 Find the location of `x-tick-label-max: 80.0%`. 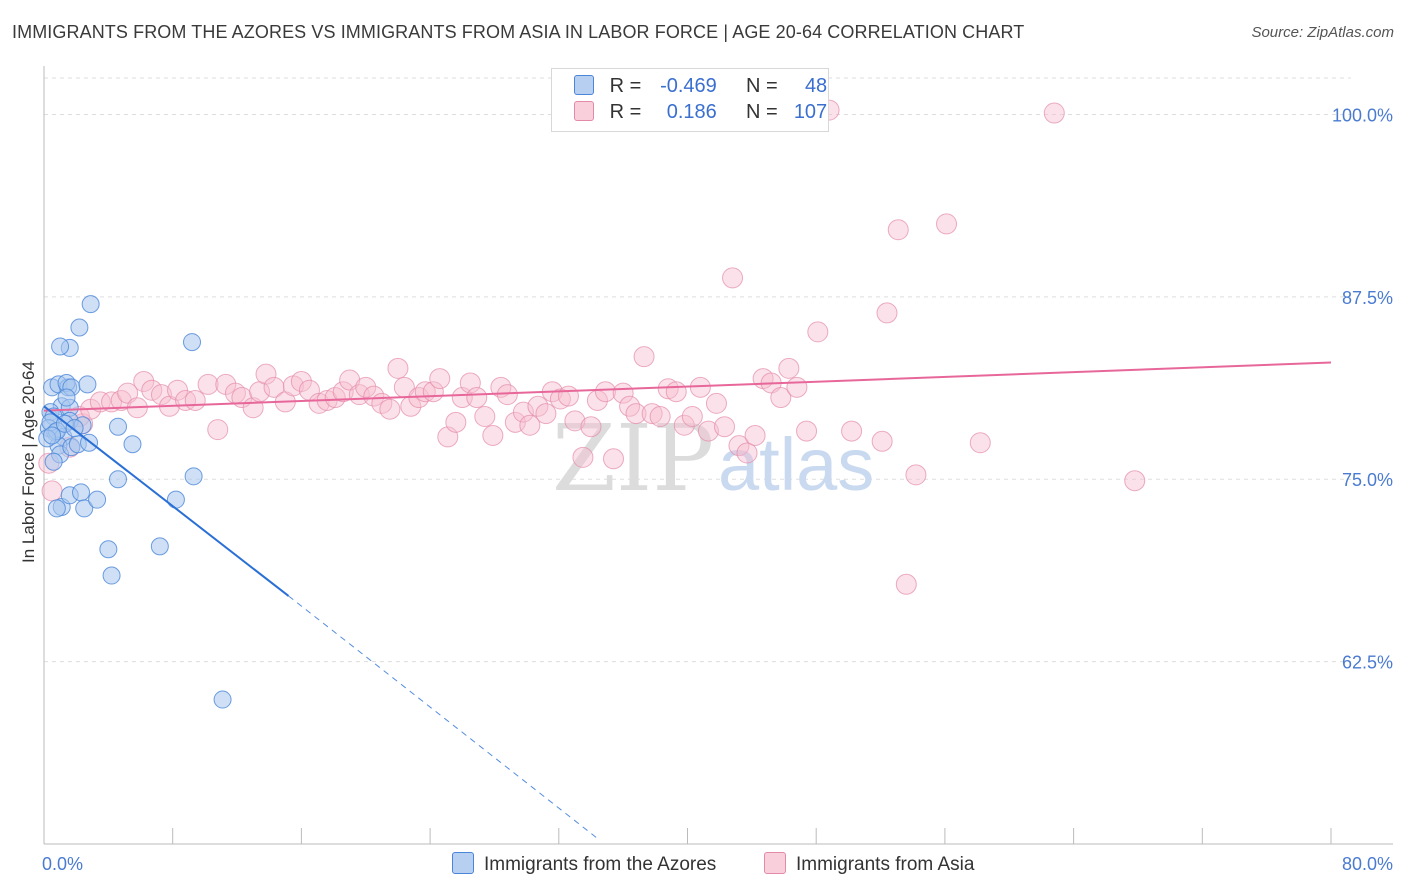

x-tick-label-max: 80.0% is located at coordinates (1367, 864).